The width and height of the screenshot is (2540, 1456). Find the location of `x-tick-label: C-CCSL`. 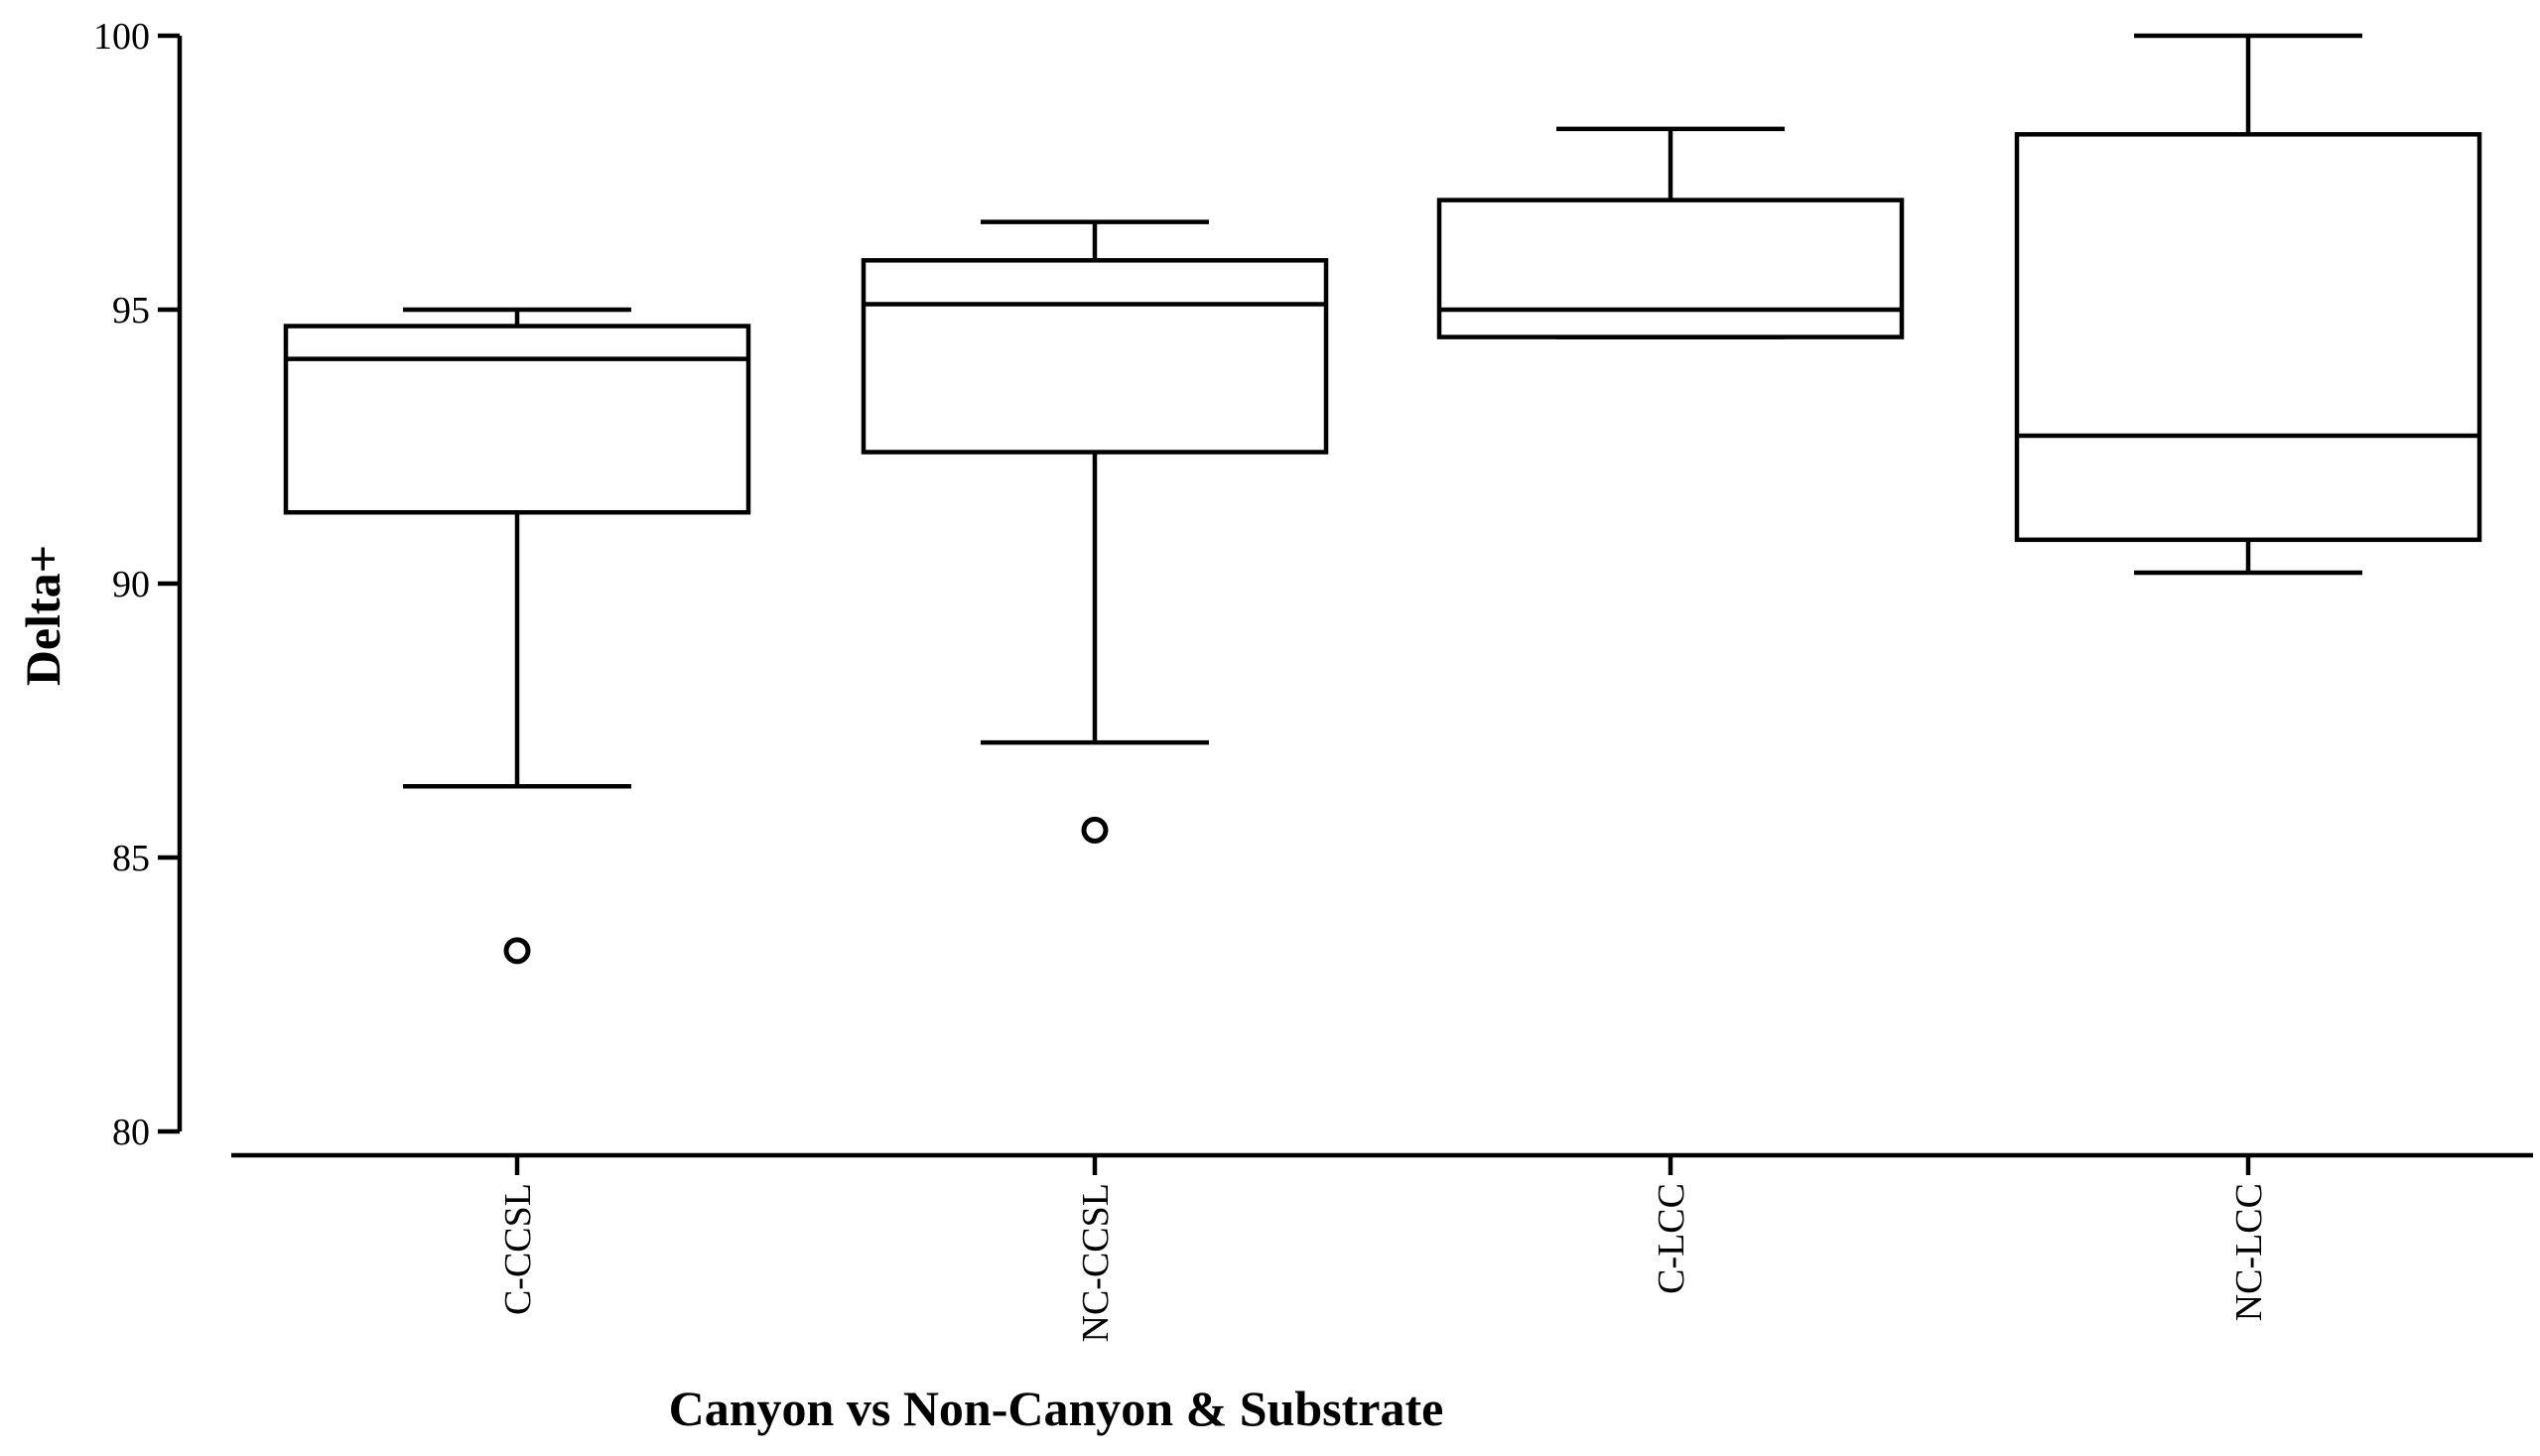

x-tick-label: C-CCSL is located at coordinates (518, 1249).